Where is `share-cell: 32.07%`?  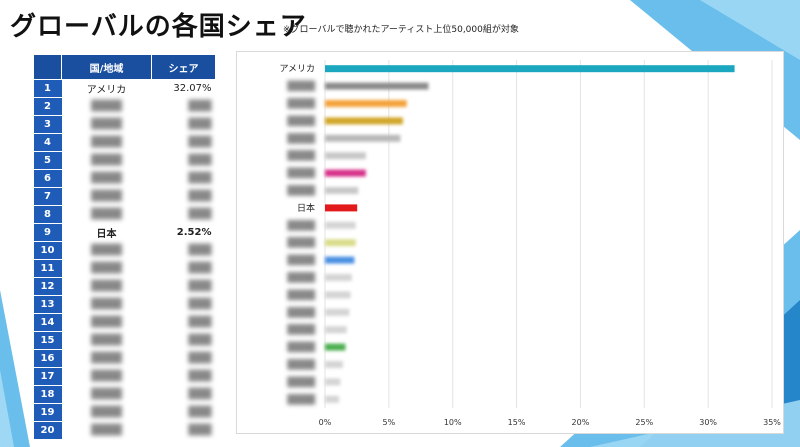
share-cell: 32.07% is located at coordinates (192, 89).